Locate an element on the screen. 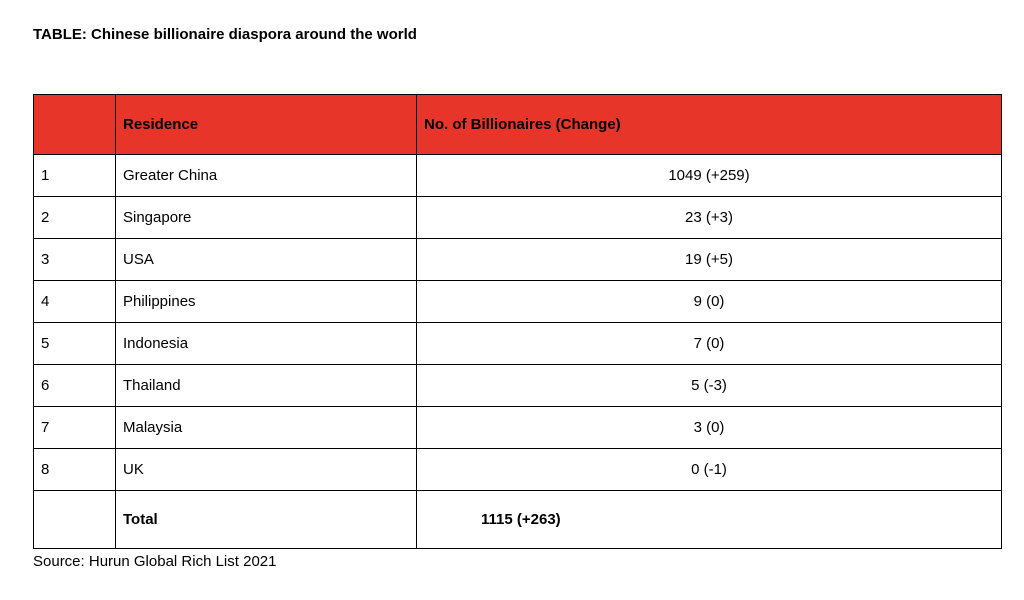  table-row: 6 Thailand 5 (-3) is located at coordinates (517, 385).